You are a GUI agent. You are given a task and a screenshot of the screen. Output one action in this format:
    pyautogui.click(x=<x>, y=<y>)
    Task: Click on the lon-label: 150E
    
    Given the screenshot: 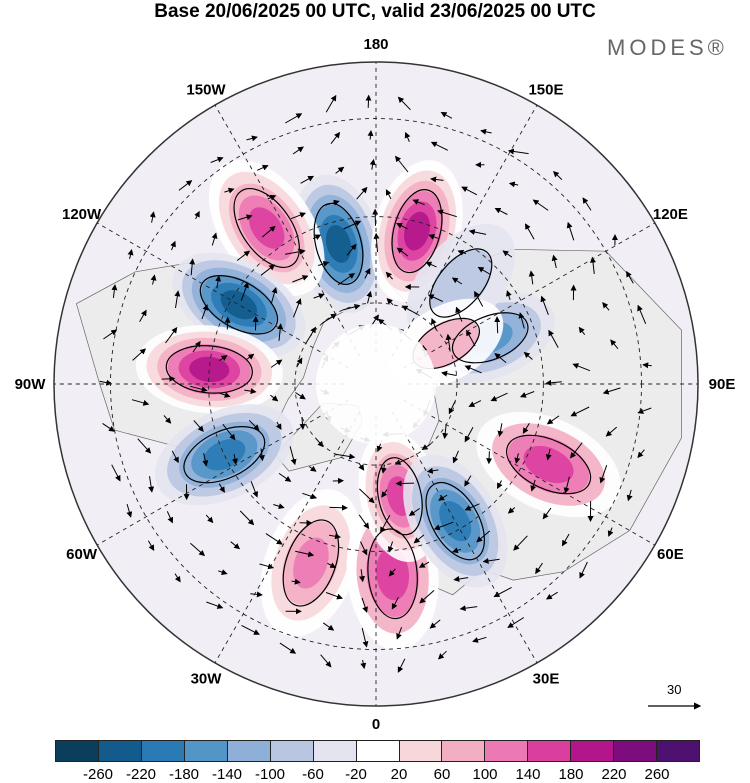 What is the action you would take?
    pyautogui.click(x=545, y=90)
    